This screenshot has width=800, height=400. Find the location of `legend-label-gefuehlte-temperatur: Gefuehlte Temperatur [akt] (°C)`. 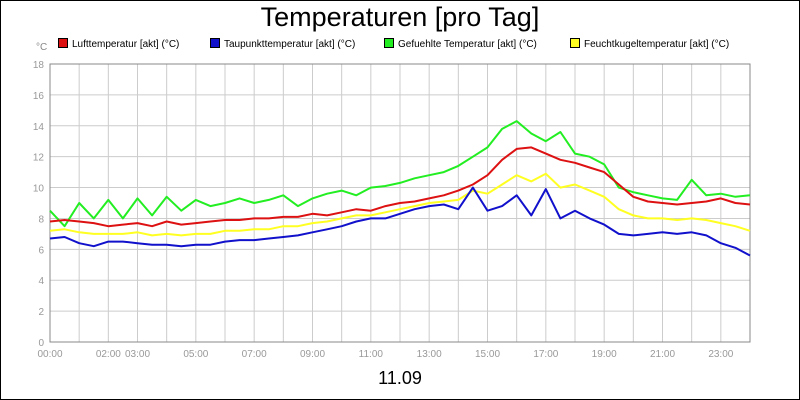

legend-label-gefuehlte-temperatur: Gefuehlte Temperatur [akt] (°C) is located at coordinates (467, 44).